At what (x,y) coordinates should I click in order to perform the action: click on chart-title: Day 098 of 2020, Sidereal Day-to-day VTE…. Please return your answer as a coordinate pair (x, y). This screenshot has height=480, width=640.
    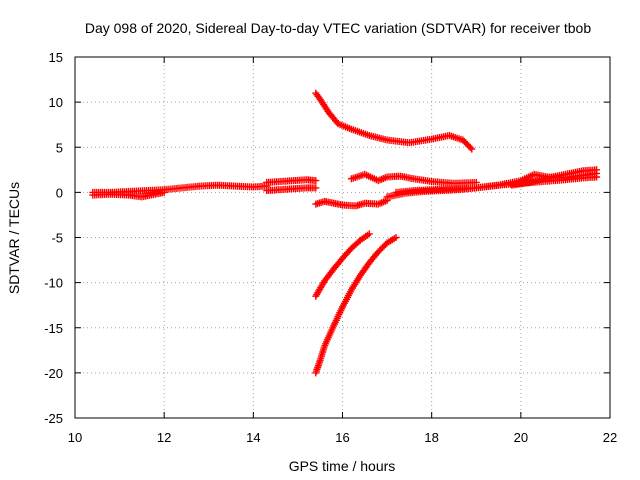
    Looking at the image, I should click on (338, 28).